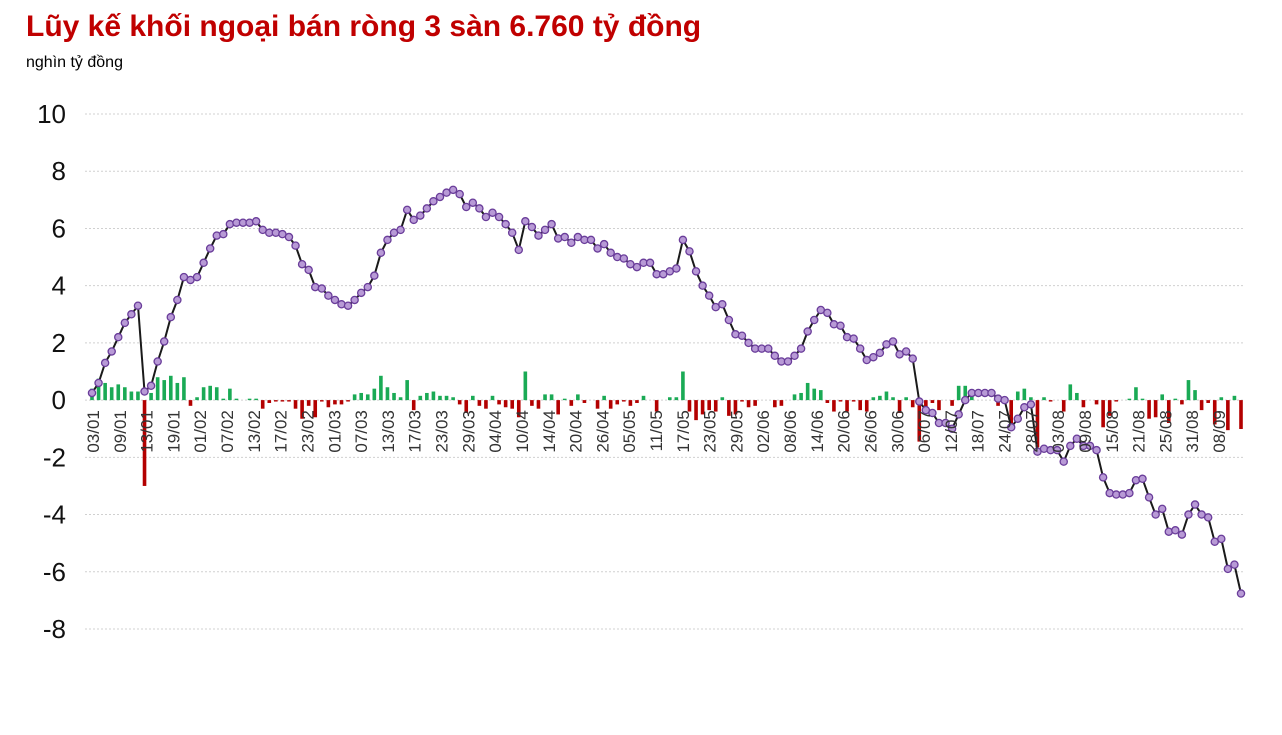 The height and width of the screenshot is (735, 1282). I want to click on x-tick-label: 21/08, so click(1139, 431).